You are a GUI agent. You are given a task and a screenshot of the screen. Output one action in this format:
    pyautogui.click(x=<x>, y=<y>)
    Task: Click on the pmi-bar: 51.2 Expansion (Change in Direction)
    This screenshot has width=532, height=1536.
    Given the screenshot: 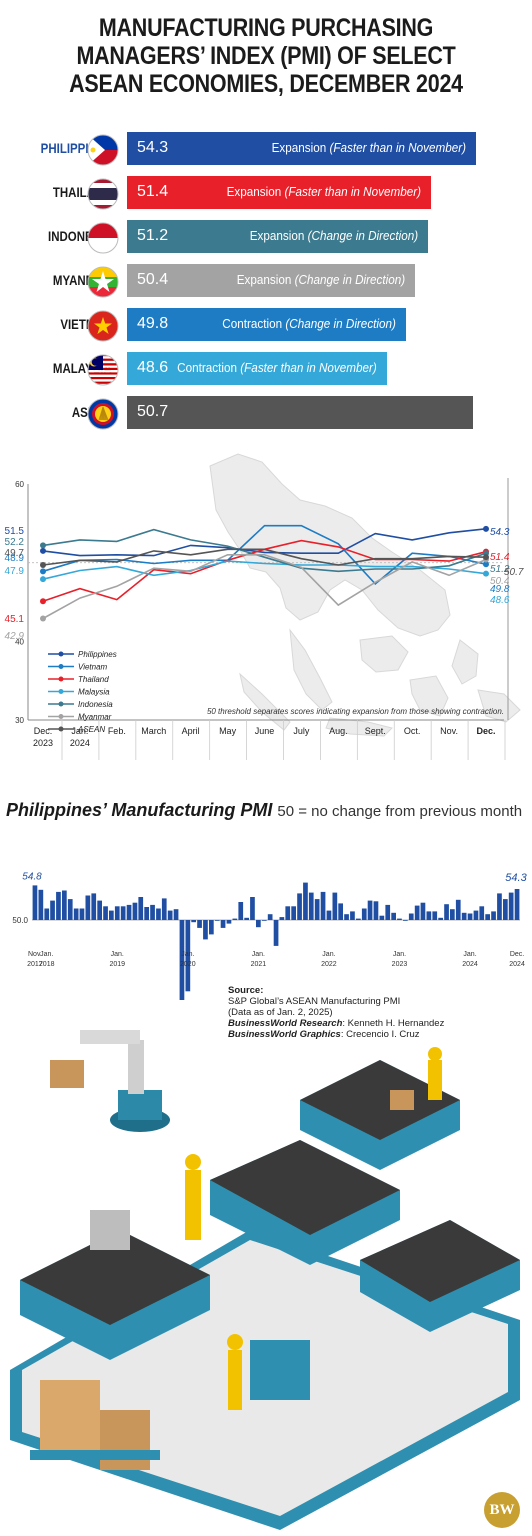 What is the action you would take?
    pyautogui.click(x=277, y=236)
    